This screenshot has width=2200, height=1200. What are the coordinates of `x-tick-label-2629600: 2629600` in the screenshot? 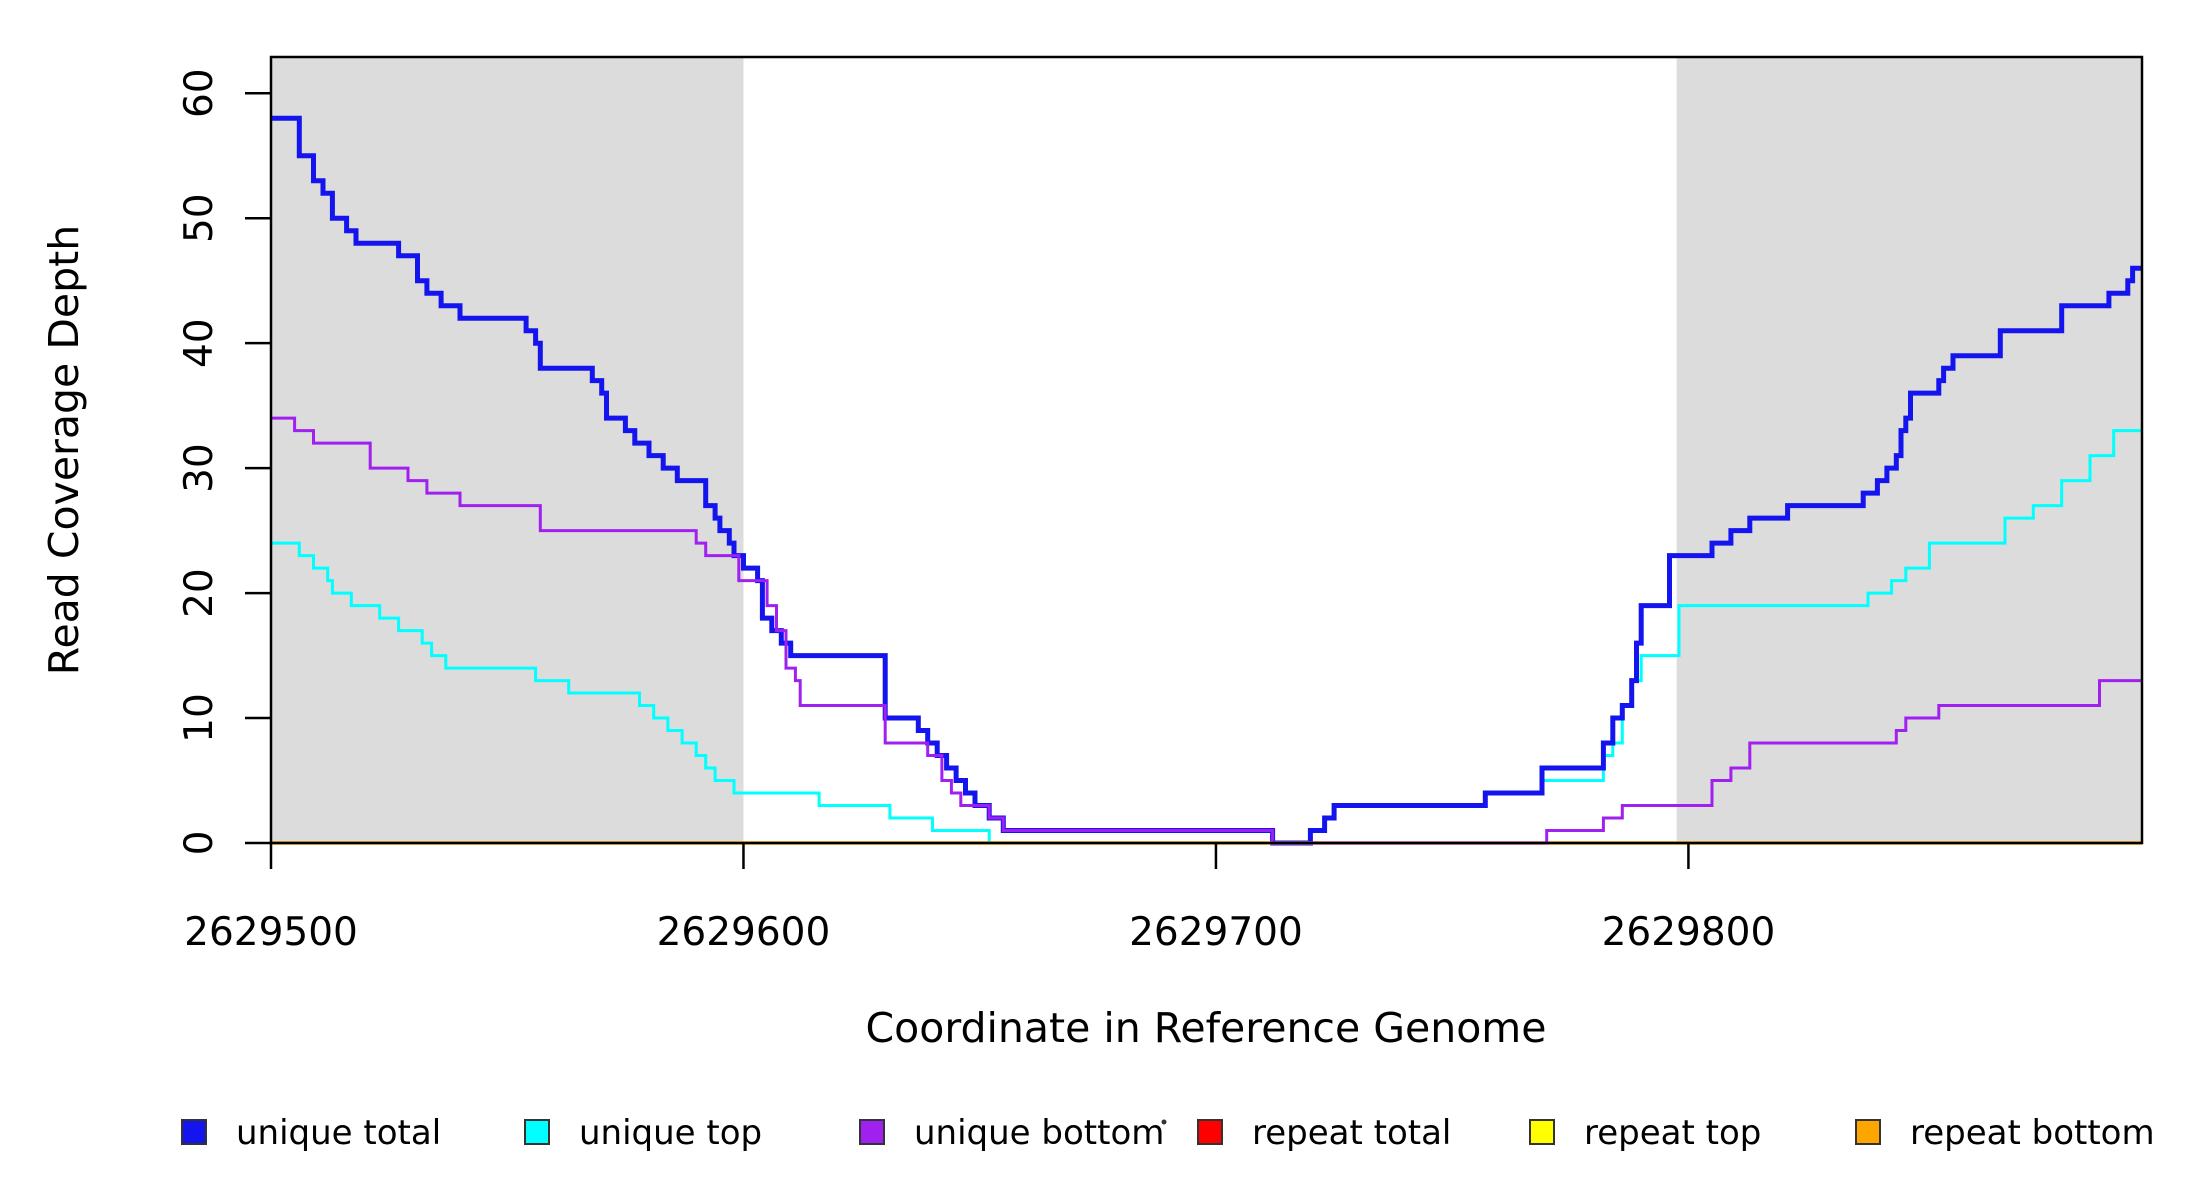 It's located at (744, 932).